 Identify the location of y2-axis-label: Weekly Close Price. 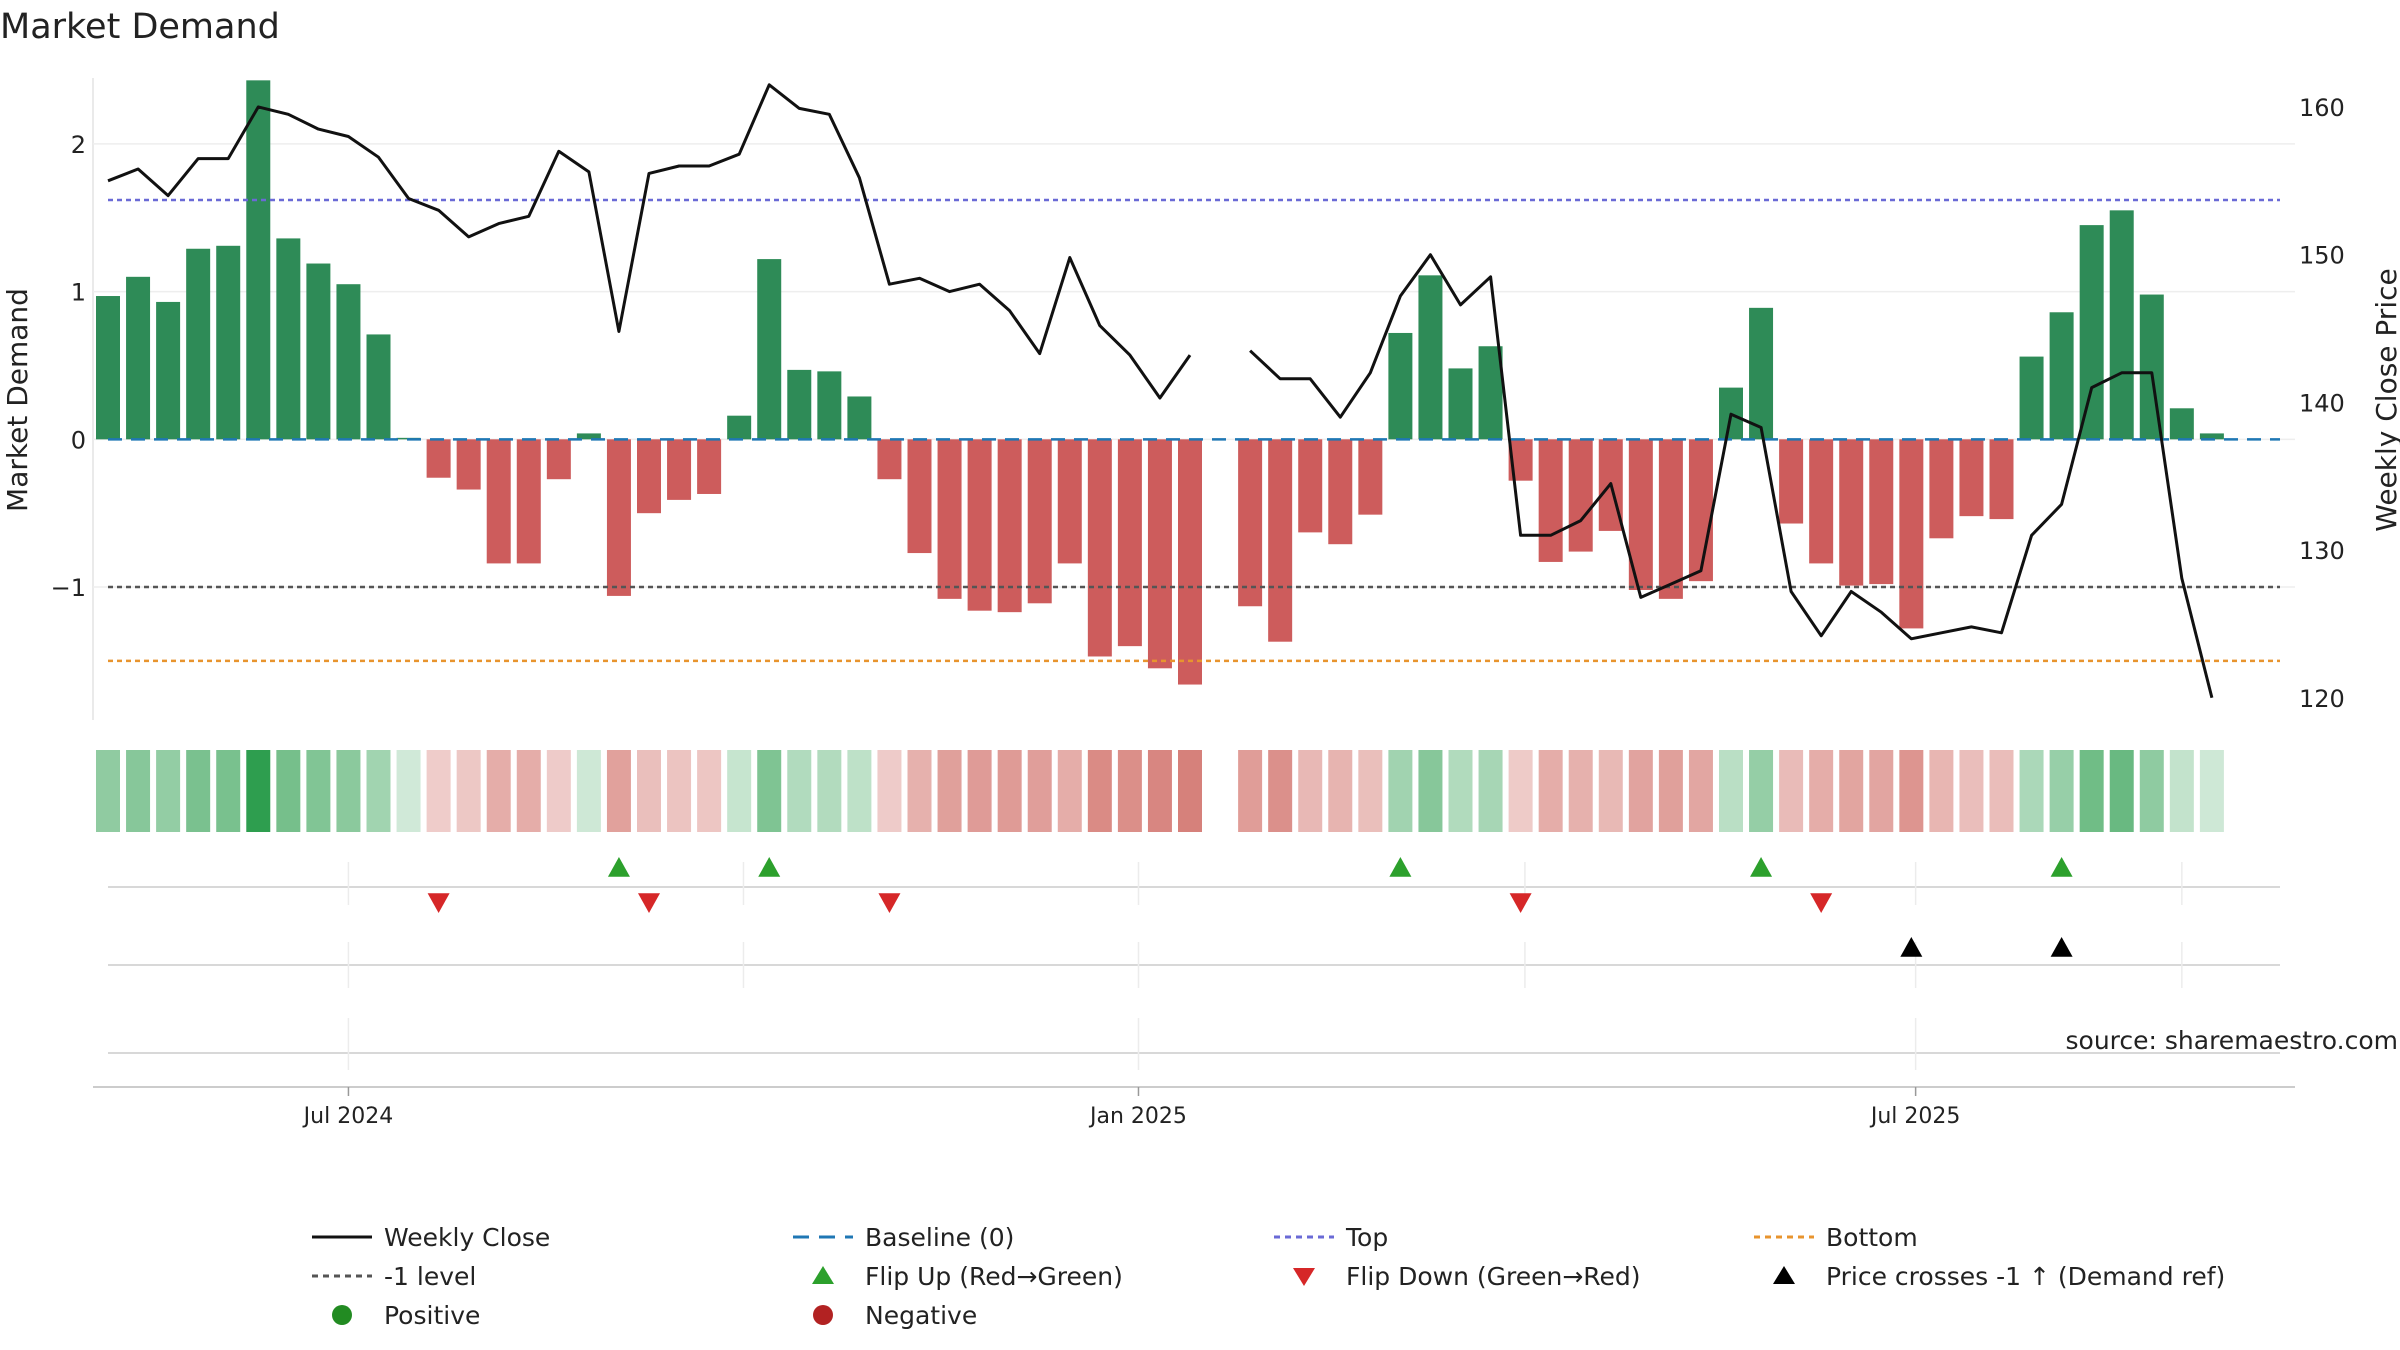
(2385, 399).